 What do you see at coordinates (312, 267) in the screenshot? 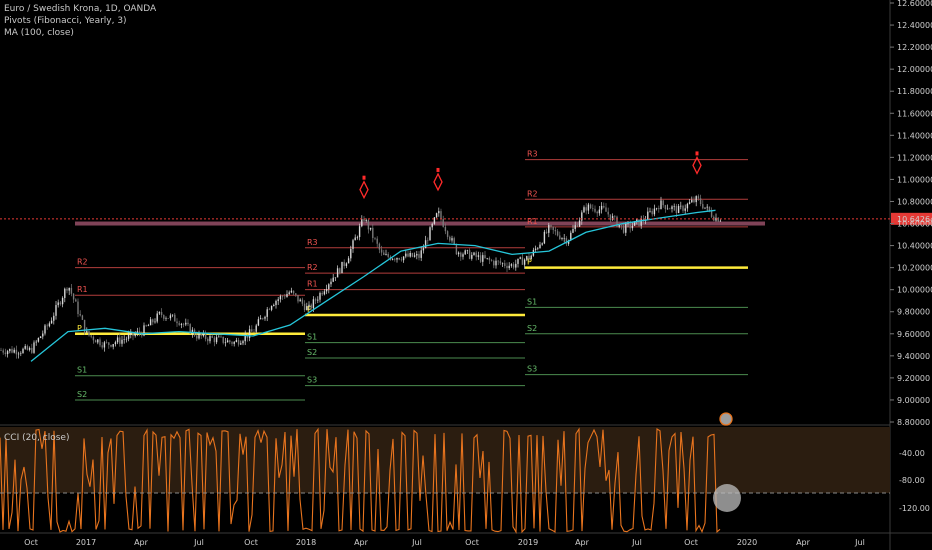
I see `pivot-label-2018-r2: R2` at bounding box center [312, 267].